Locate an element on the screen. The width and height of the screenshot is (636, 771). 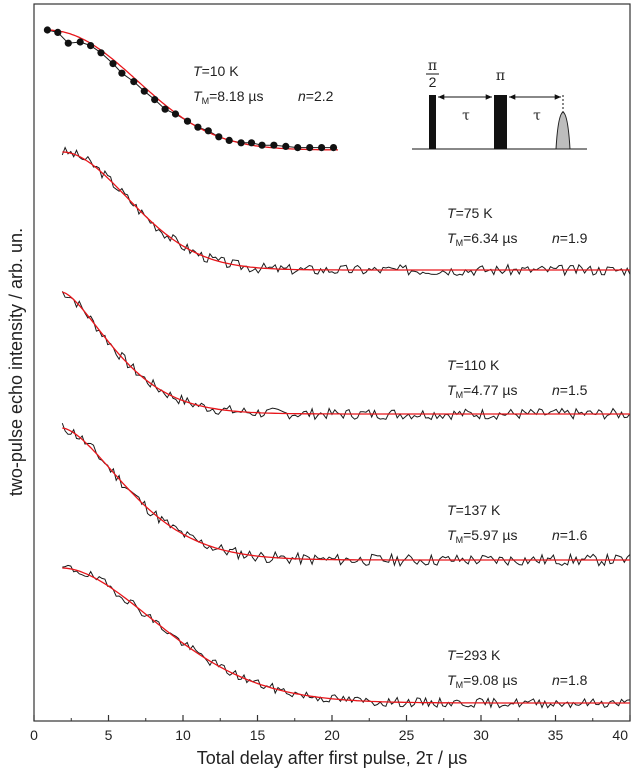
pulse-sequence-inset: π 2 π τ τ is located at coordinates (499, 104).